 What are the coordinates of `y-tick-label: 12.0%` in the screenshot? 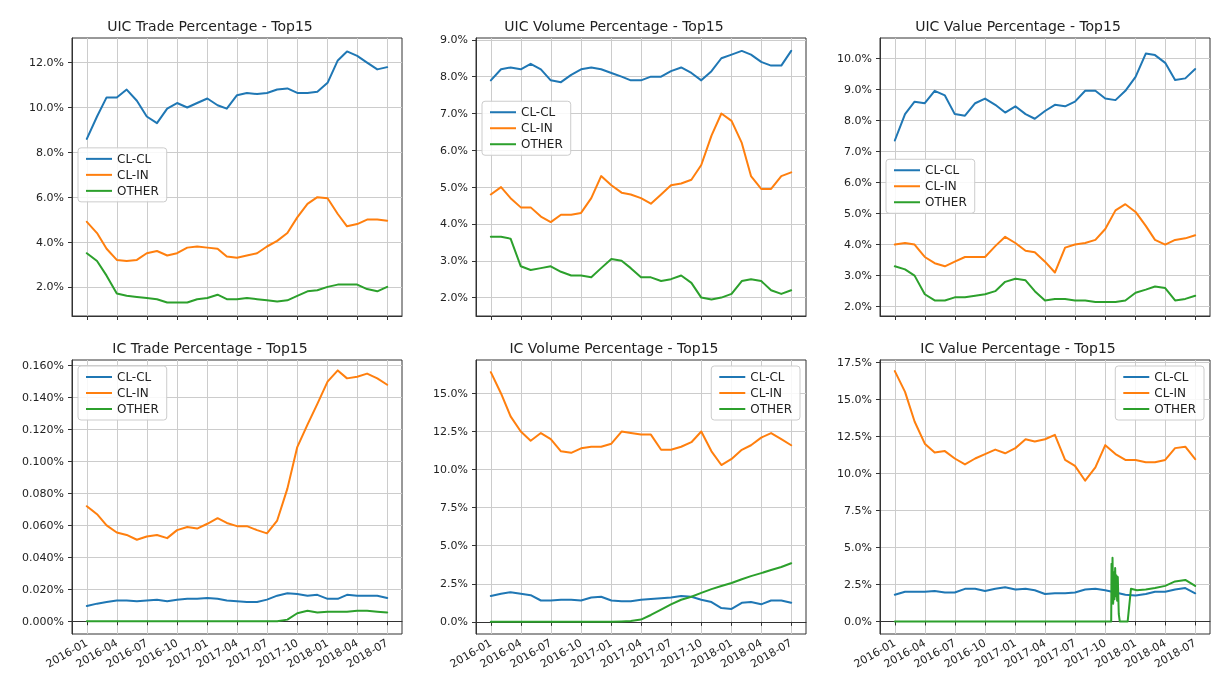 It's located at (46, 63).